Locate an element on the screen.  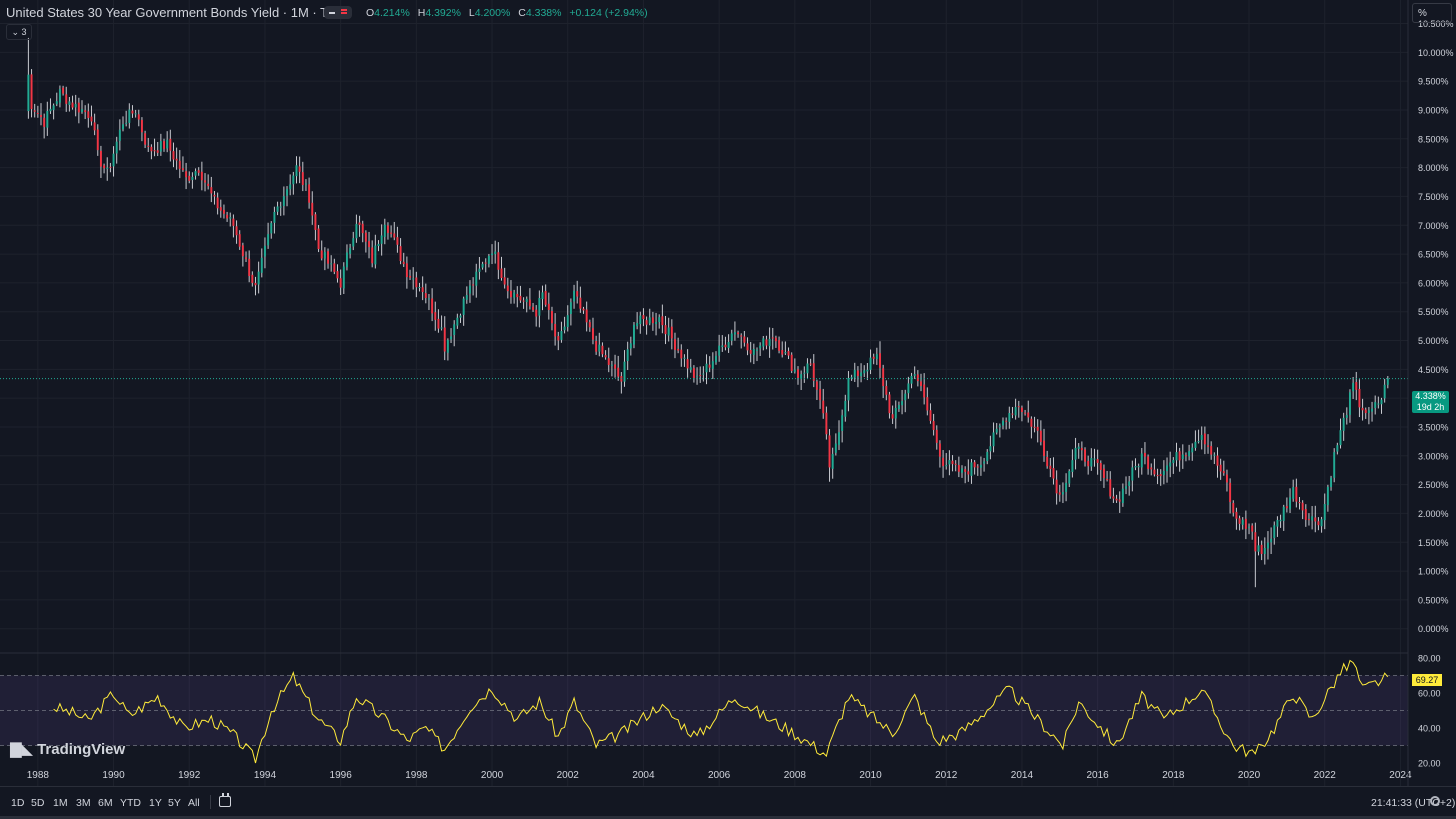
tradingview-logo: ▇◣ TradingView is located at coordinates (67, 749).